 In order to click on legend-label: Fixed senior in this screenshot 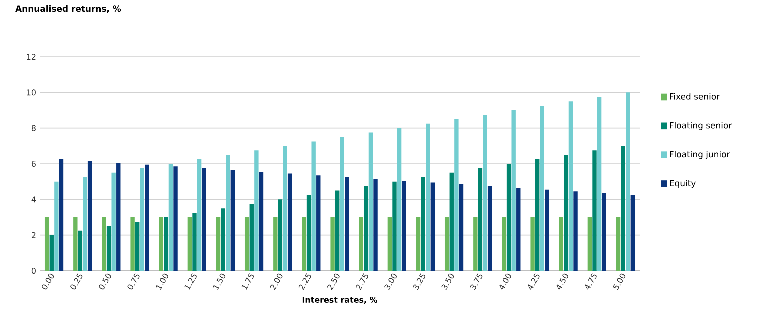, I will do `click(695, 96)`.